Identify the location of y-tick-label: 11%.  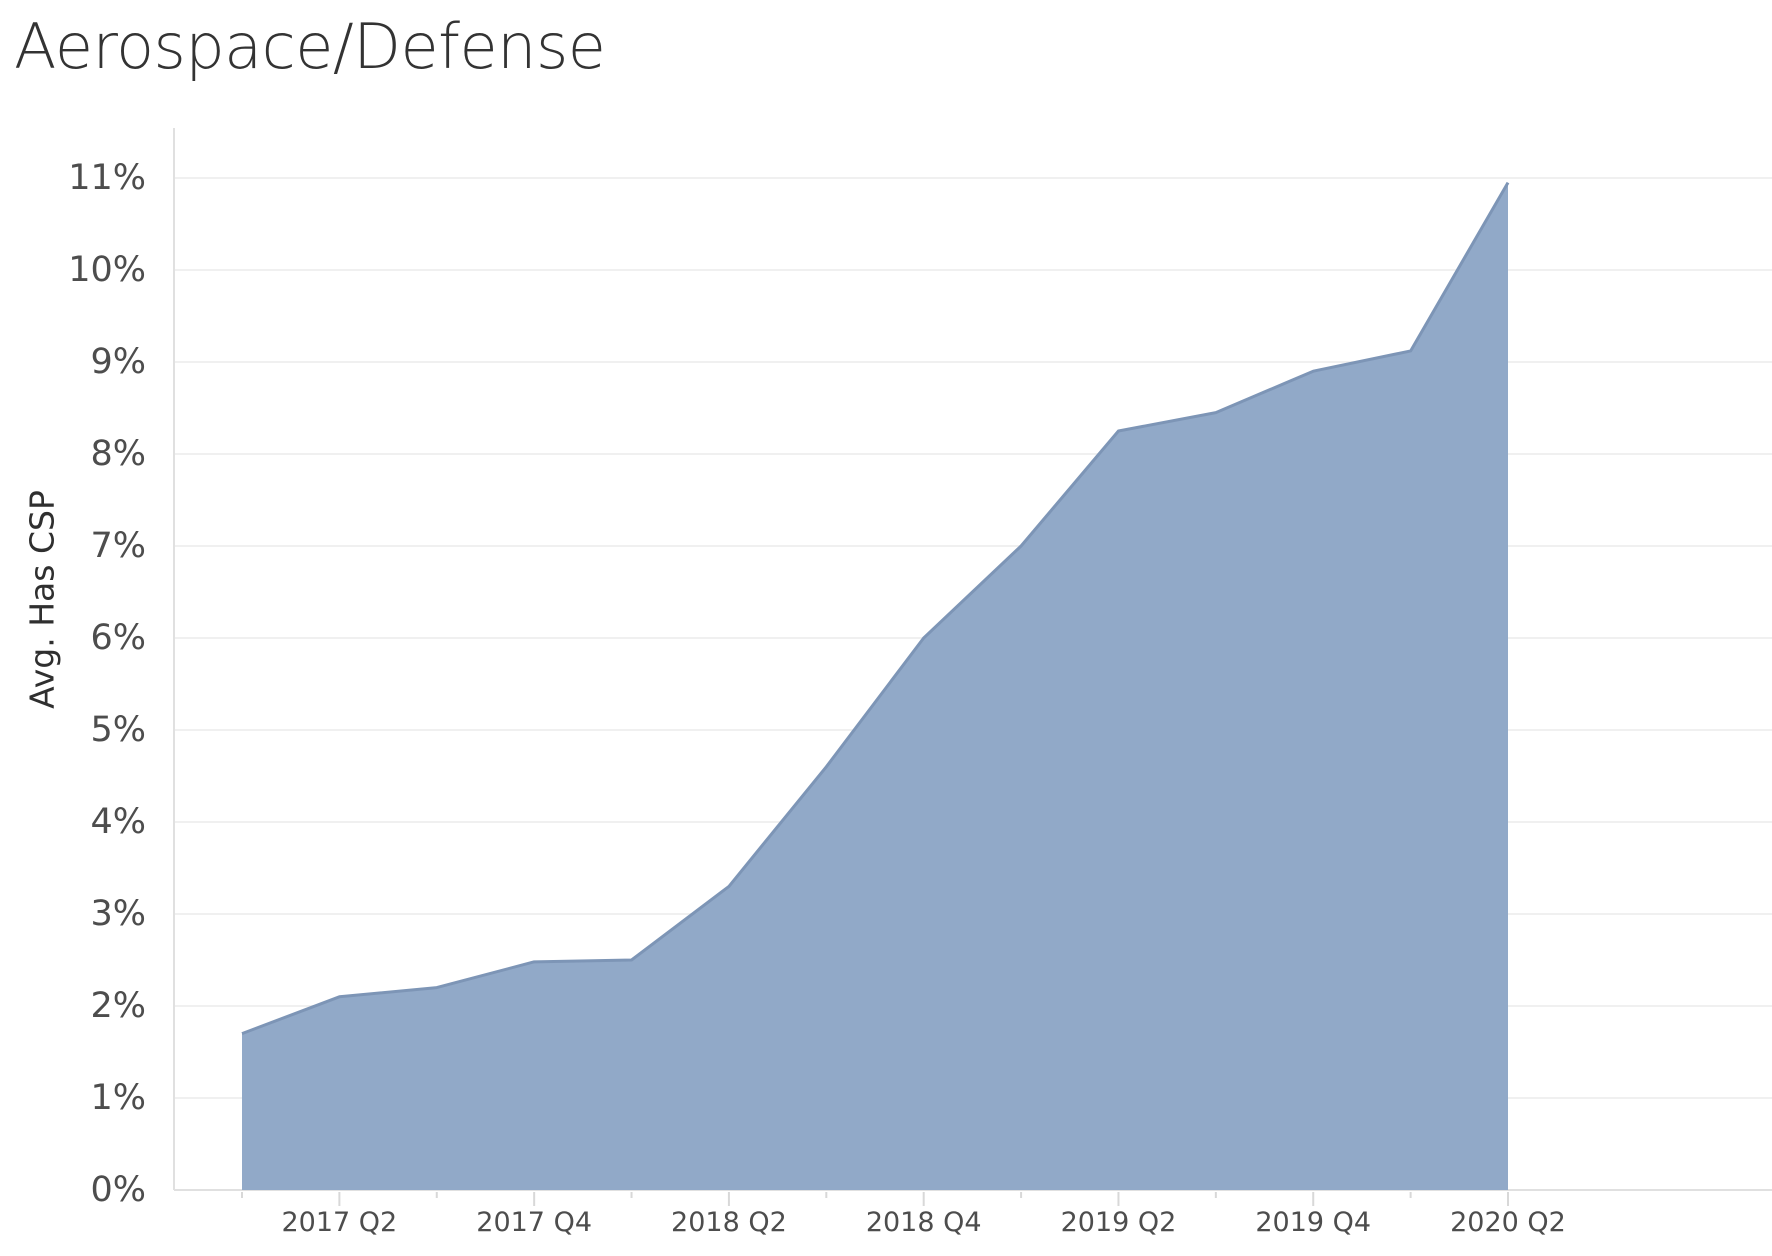
(107, 178).